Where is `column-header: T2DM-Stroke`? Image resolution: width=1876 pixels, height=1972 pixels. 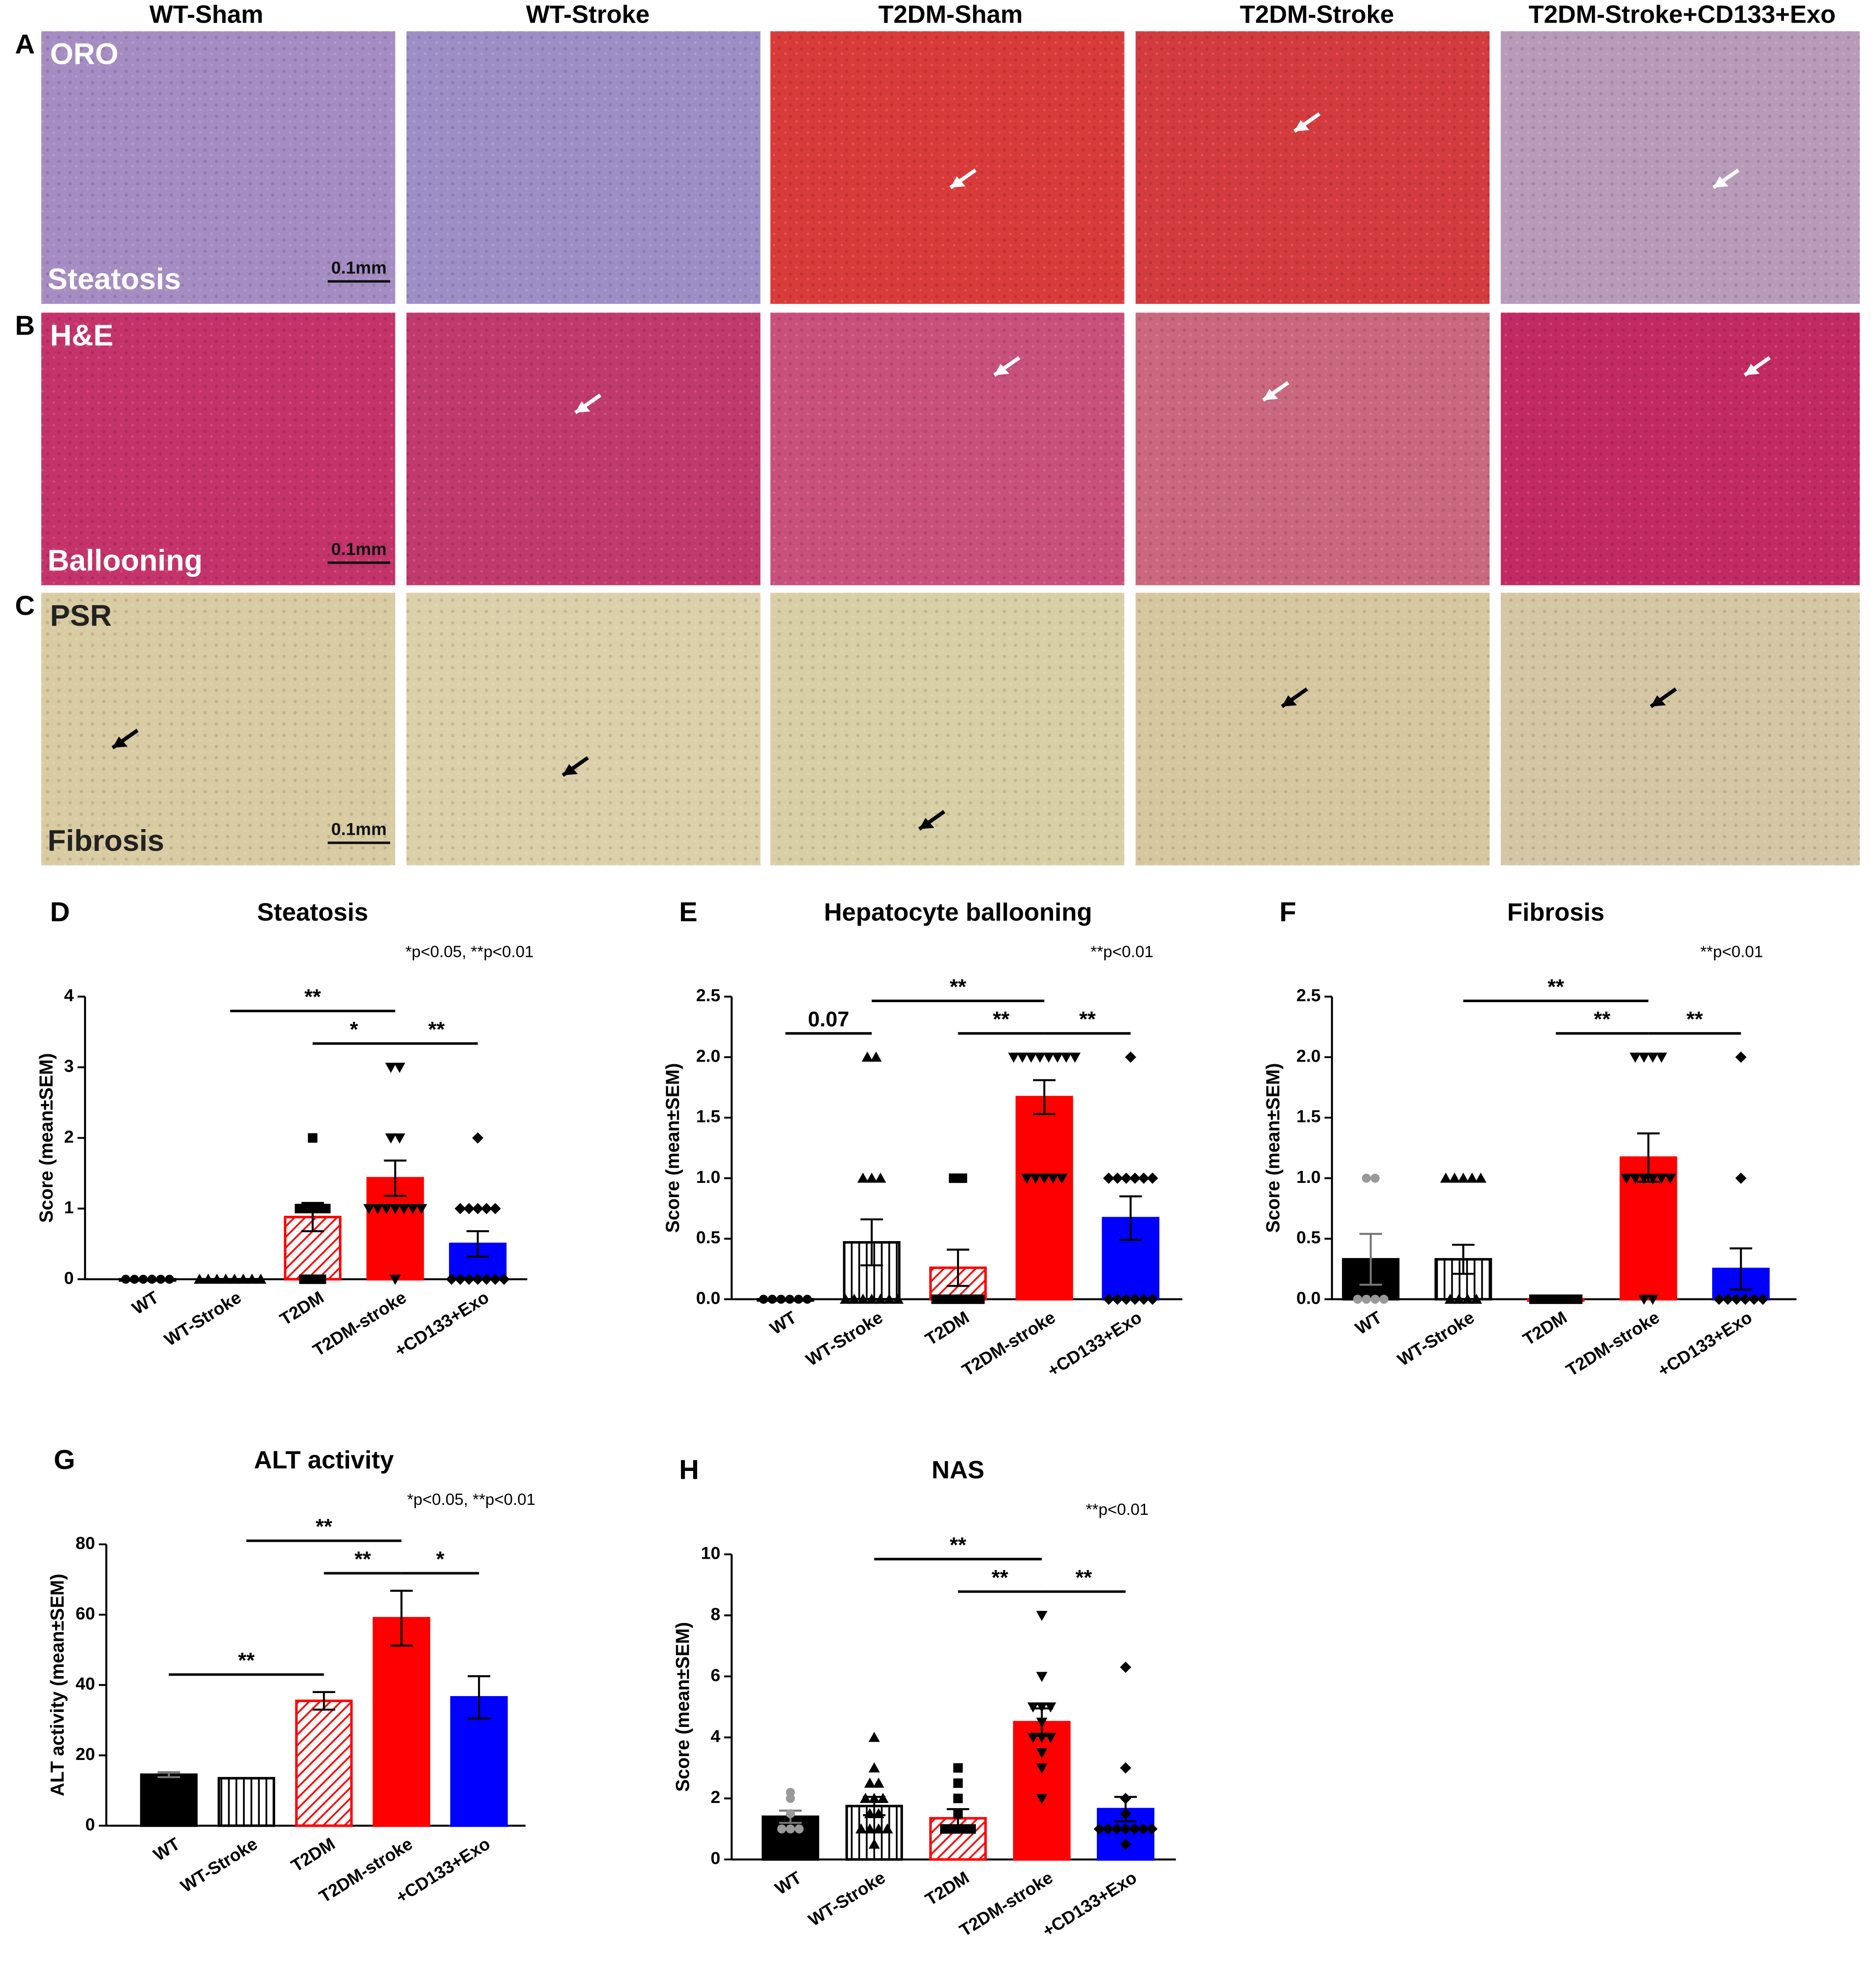
column-header: T2DM-Stroke is located at coordinates (1317, 15).